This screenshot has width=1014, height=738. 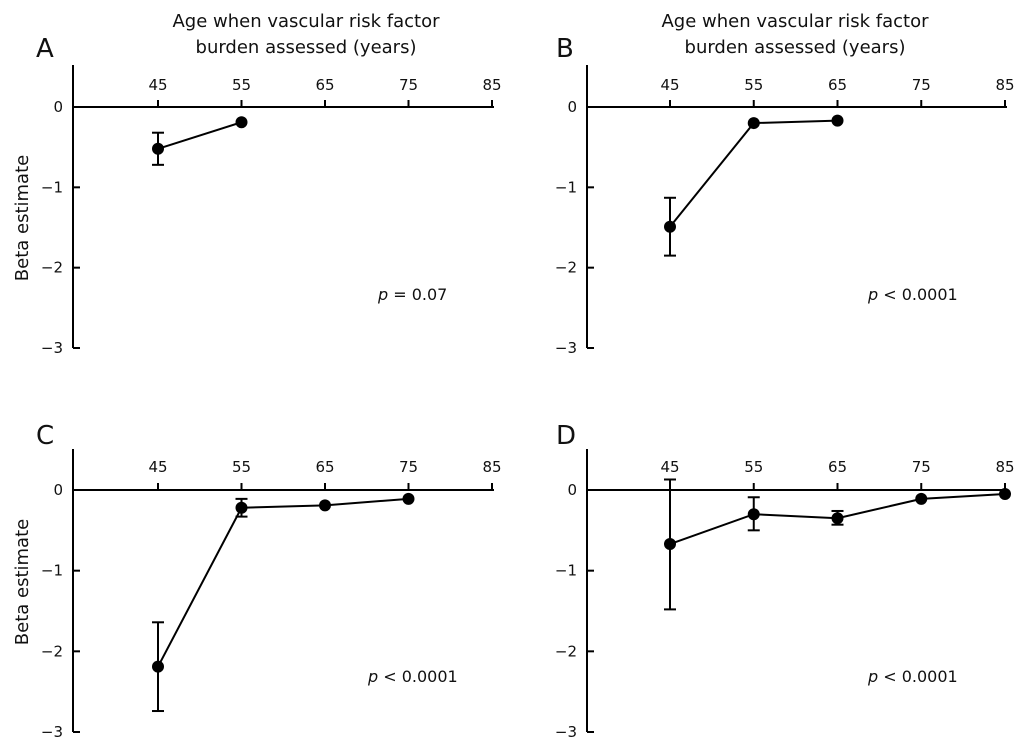 What do you see at coordinates (45, 436) in the screenshot?
I see `panel-letter: C` at bounding box center [45, 436].